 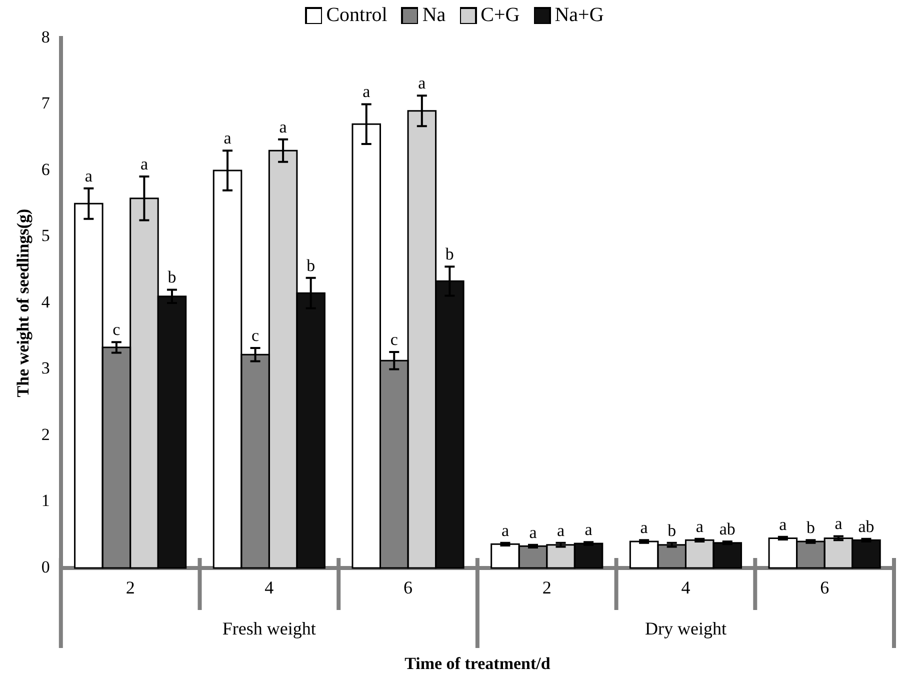 What do you see at coordinates (357, 15) in the screenshot?
I see `legend-label: Control` at bounding box center [357, 15].